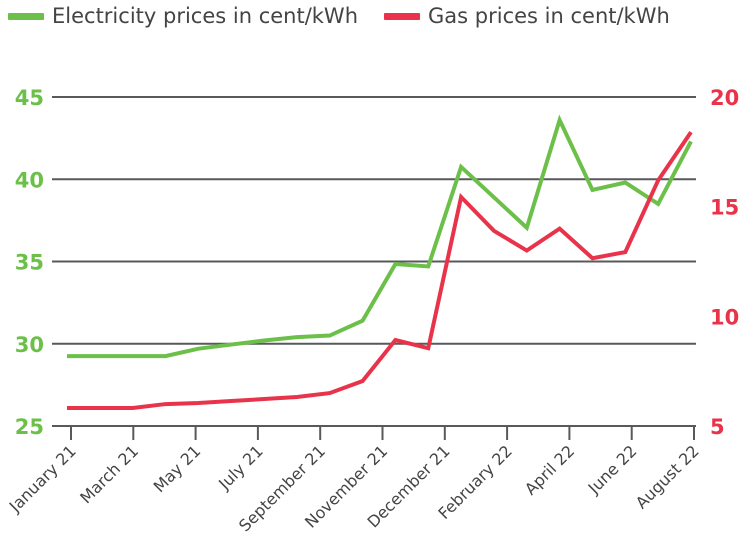 Image resolution: width=743 pixels, height=560 pixels. I want to click on legend-swatch-gas, so click(402, 16).